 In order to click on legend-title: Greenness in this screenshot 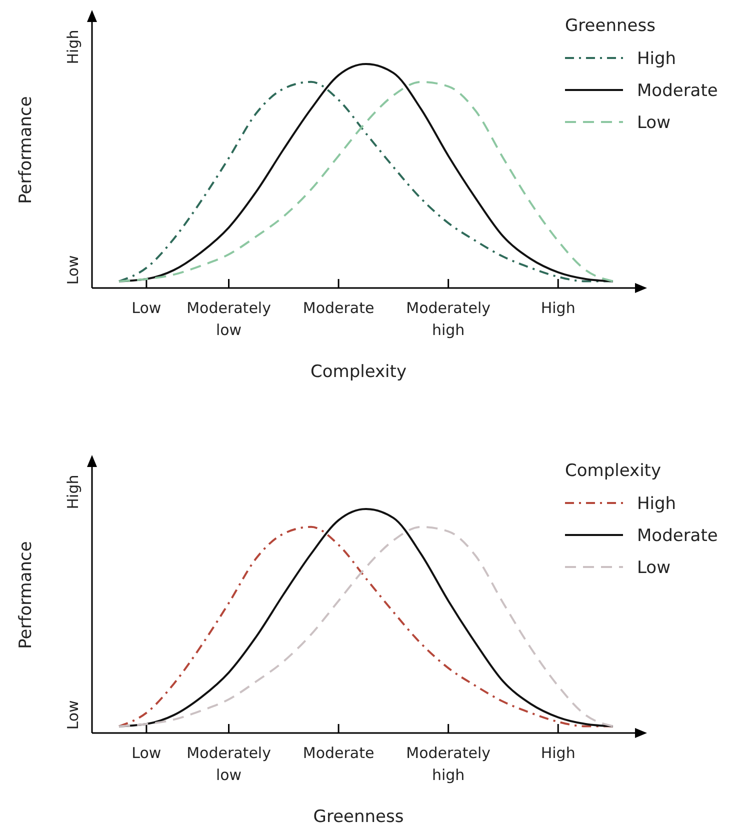, I will do `click(610, 26)`.